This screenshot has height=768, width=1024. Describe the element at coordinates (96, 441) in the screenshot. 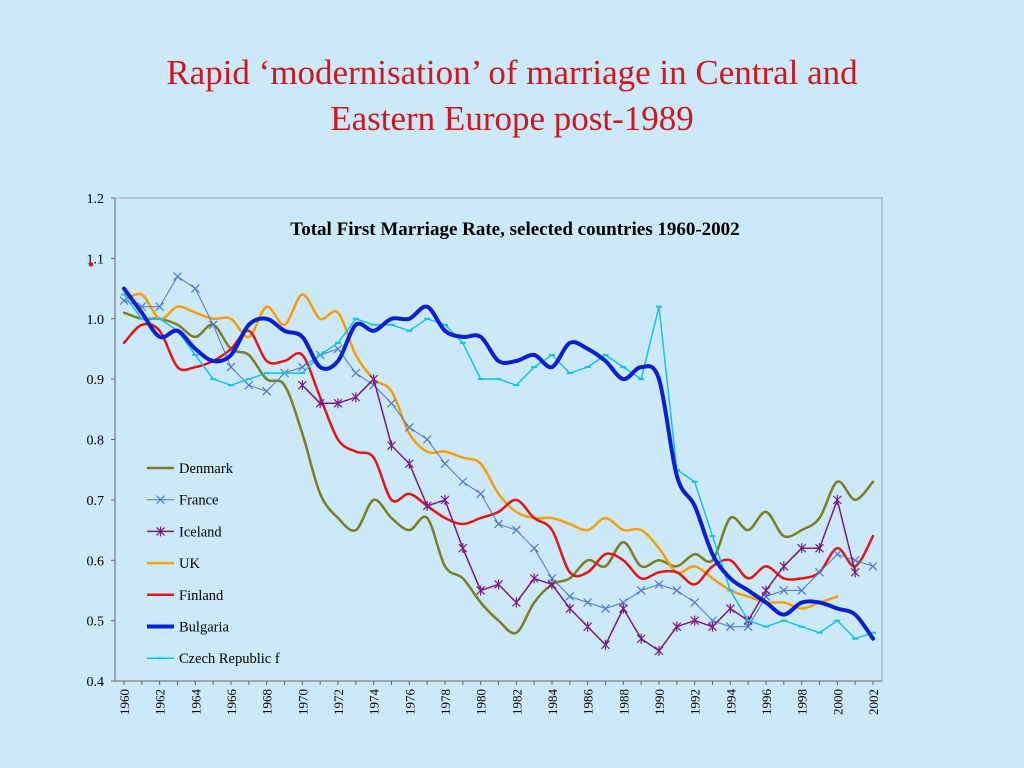

I see `y-tick-label: 0.8` at that location.